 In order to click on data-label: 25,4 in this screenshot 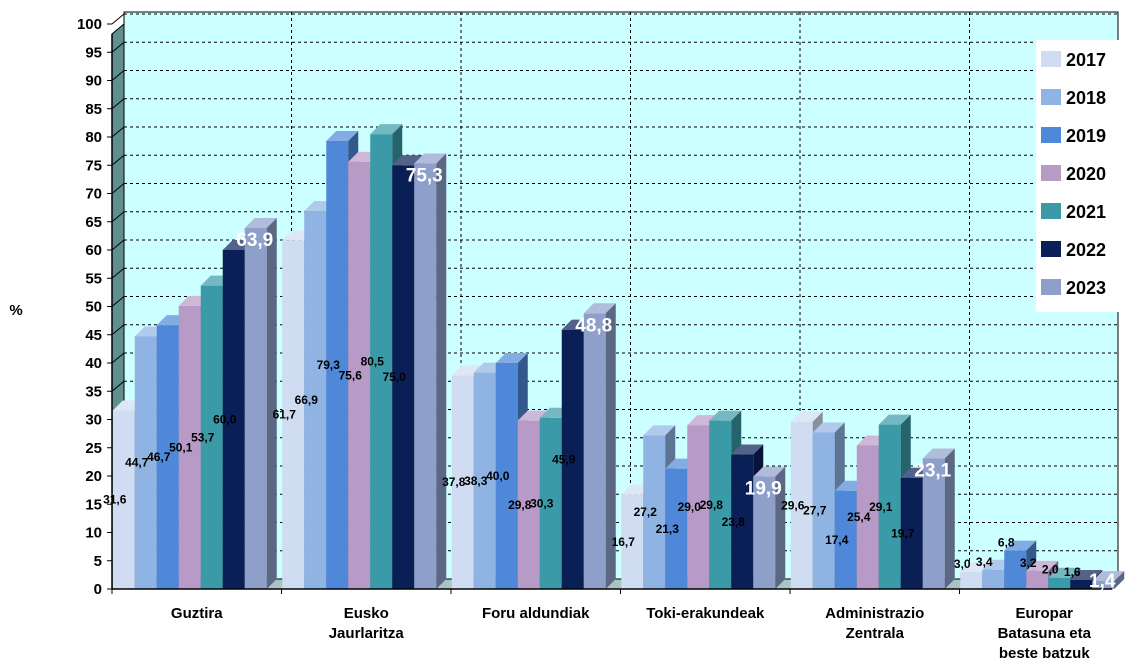, I will do `click(859, 517)`.